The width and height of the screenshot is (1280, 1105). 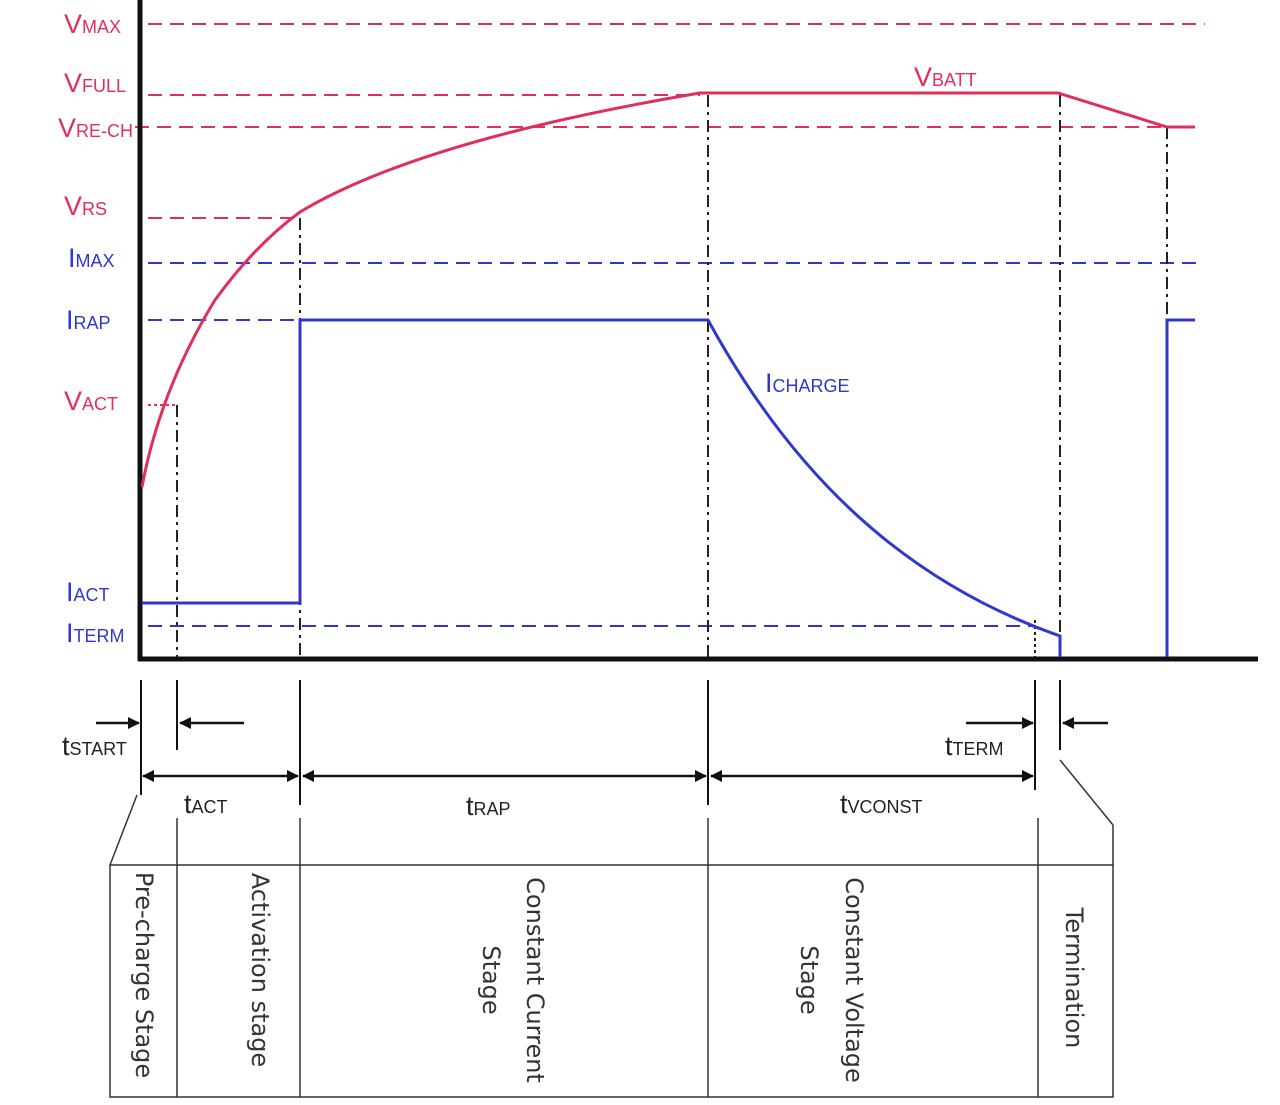 What do you see at coordinates (871, 230) in the screenshot?
I see `curve-labels: VBATT ICHARGE` at bounding box center [871, 230].